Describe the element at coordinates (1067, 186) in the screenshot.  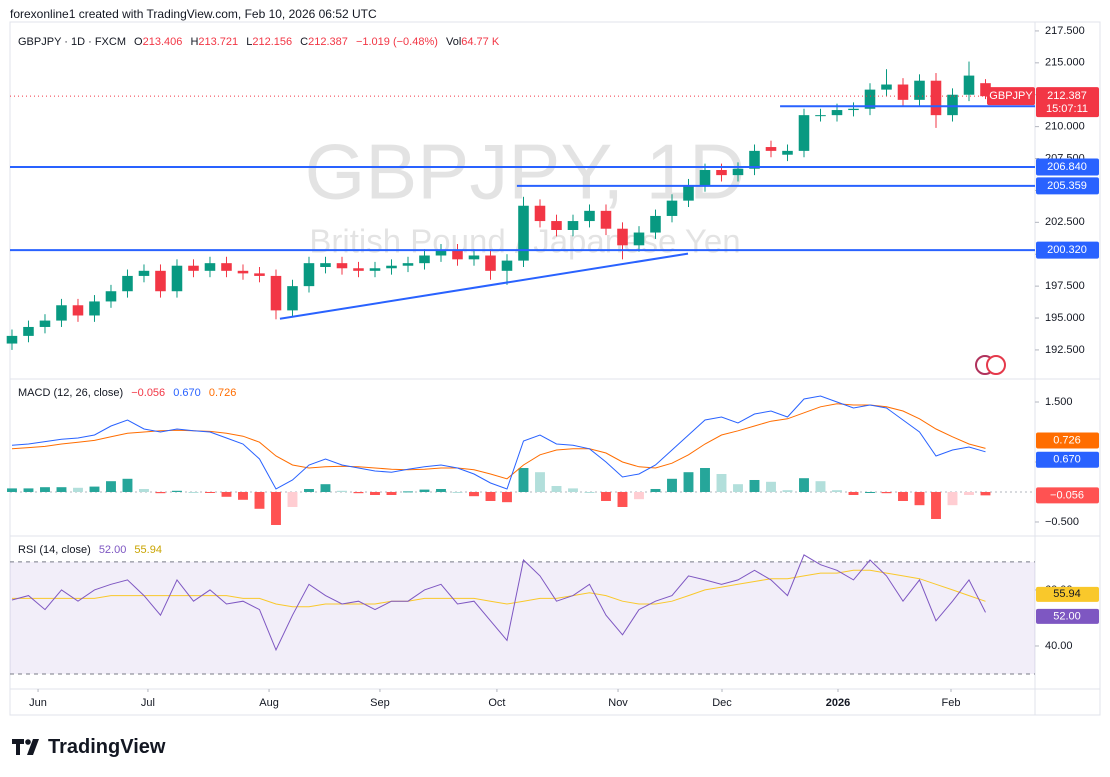
I see `level-label: 205.359` at that location.